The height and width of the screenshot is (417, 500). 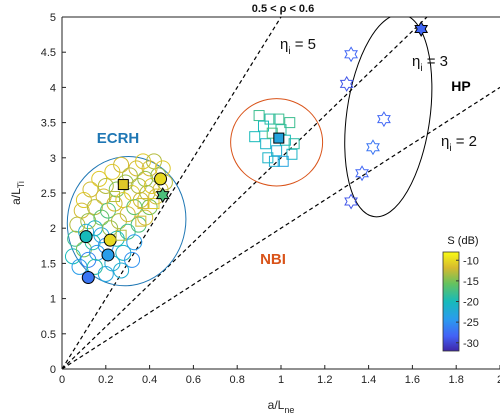 What do you see at coordinates (273, 259) in the screenshot?
I see `group-label: NBI` at bounding box center [273, 259].